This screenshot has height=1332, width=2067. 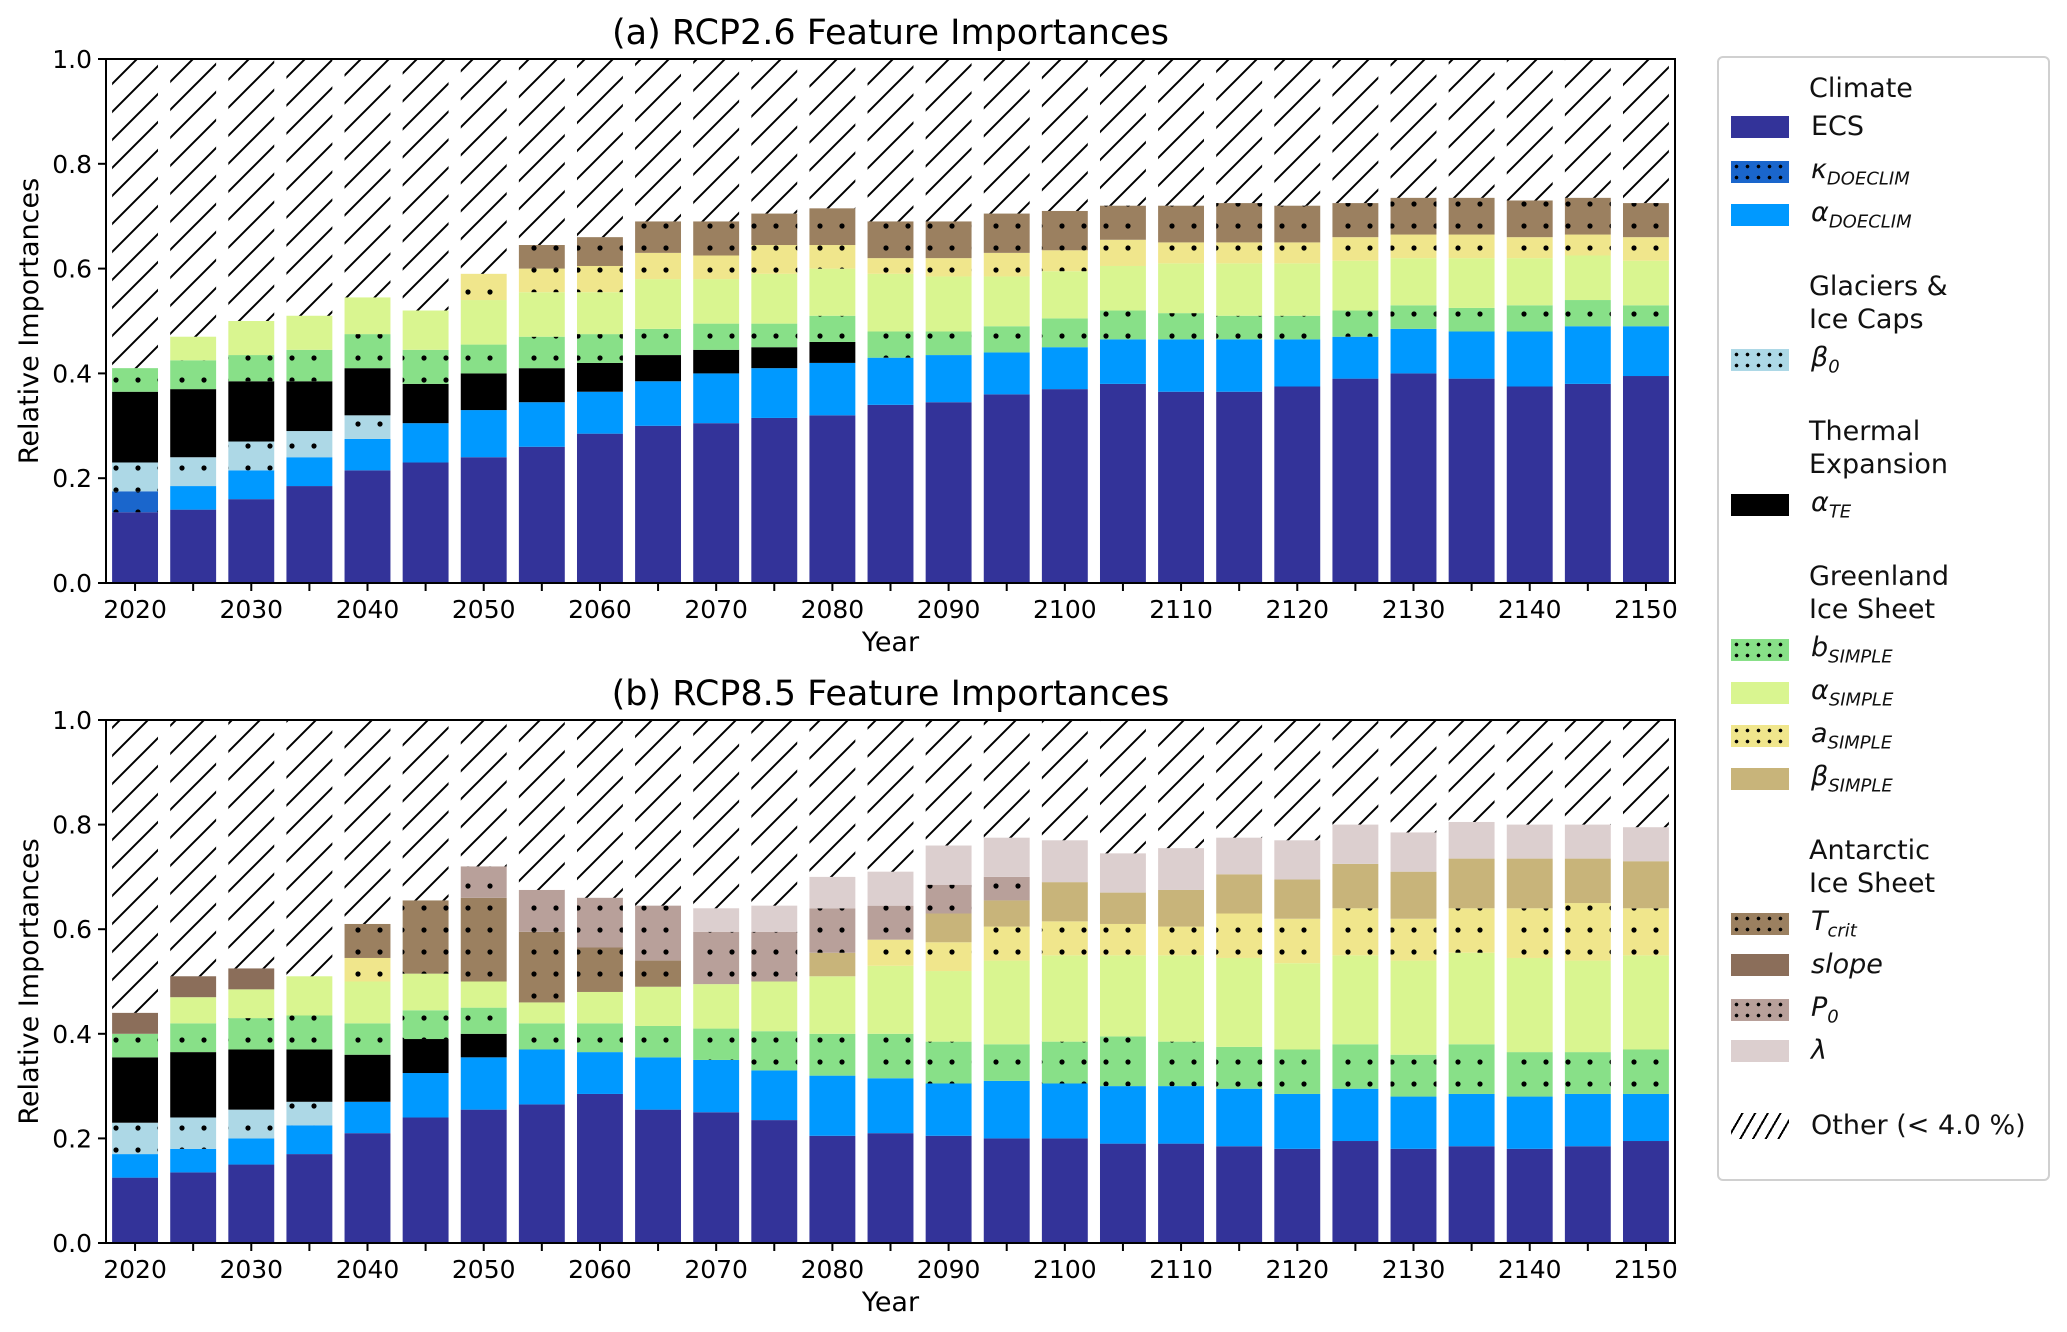 What do you see at coordinates (600, 609) in the screenshot?
I see `x-tick-label: 2060` at bounding box center [600, 609].